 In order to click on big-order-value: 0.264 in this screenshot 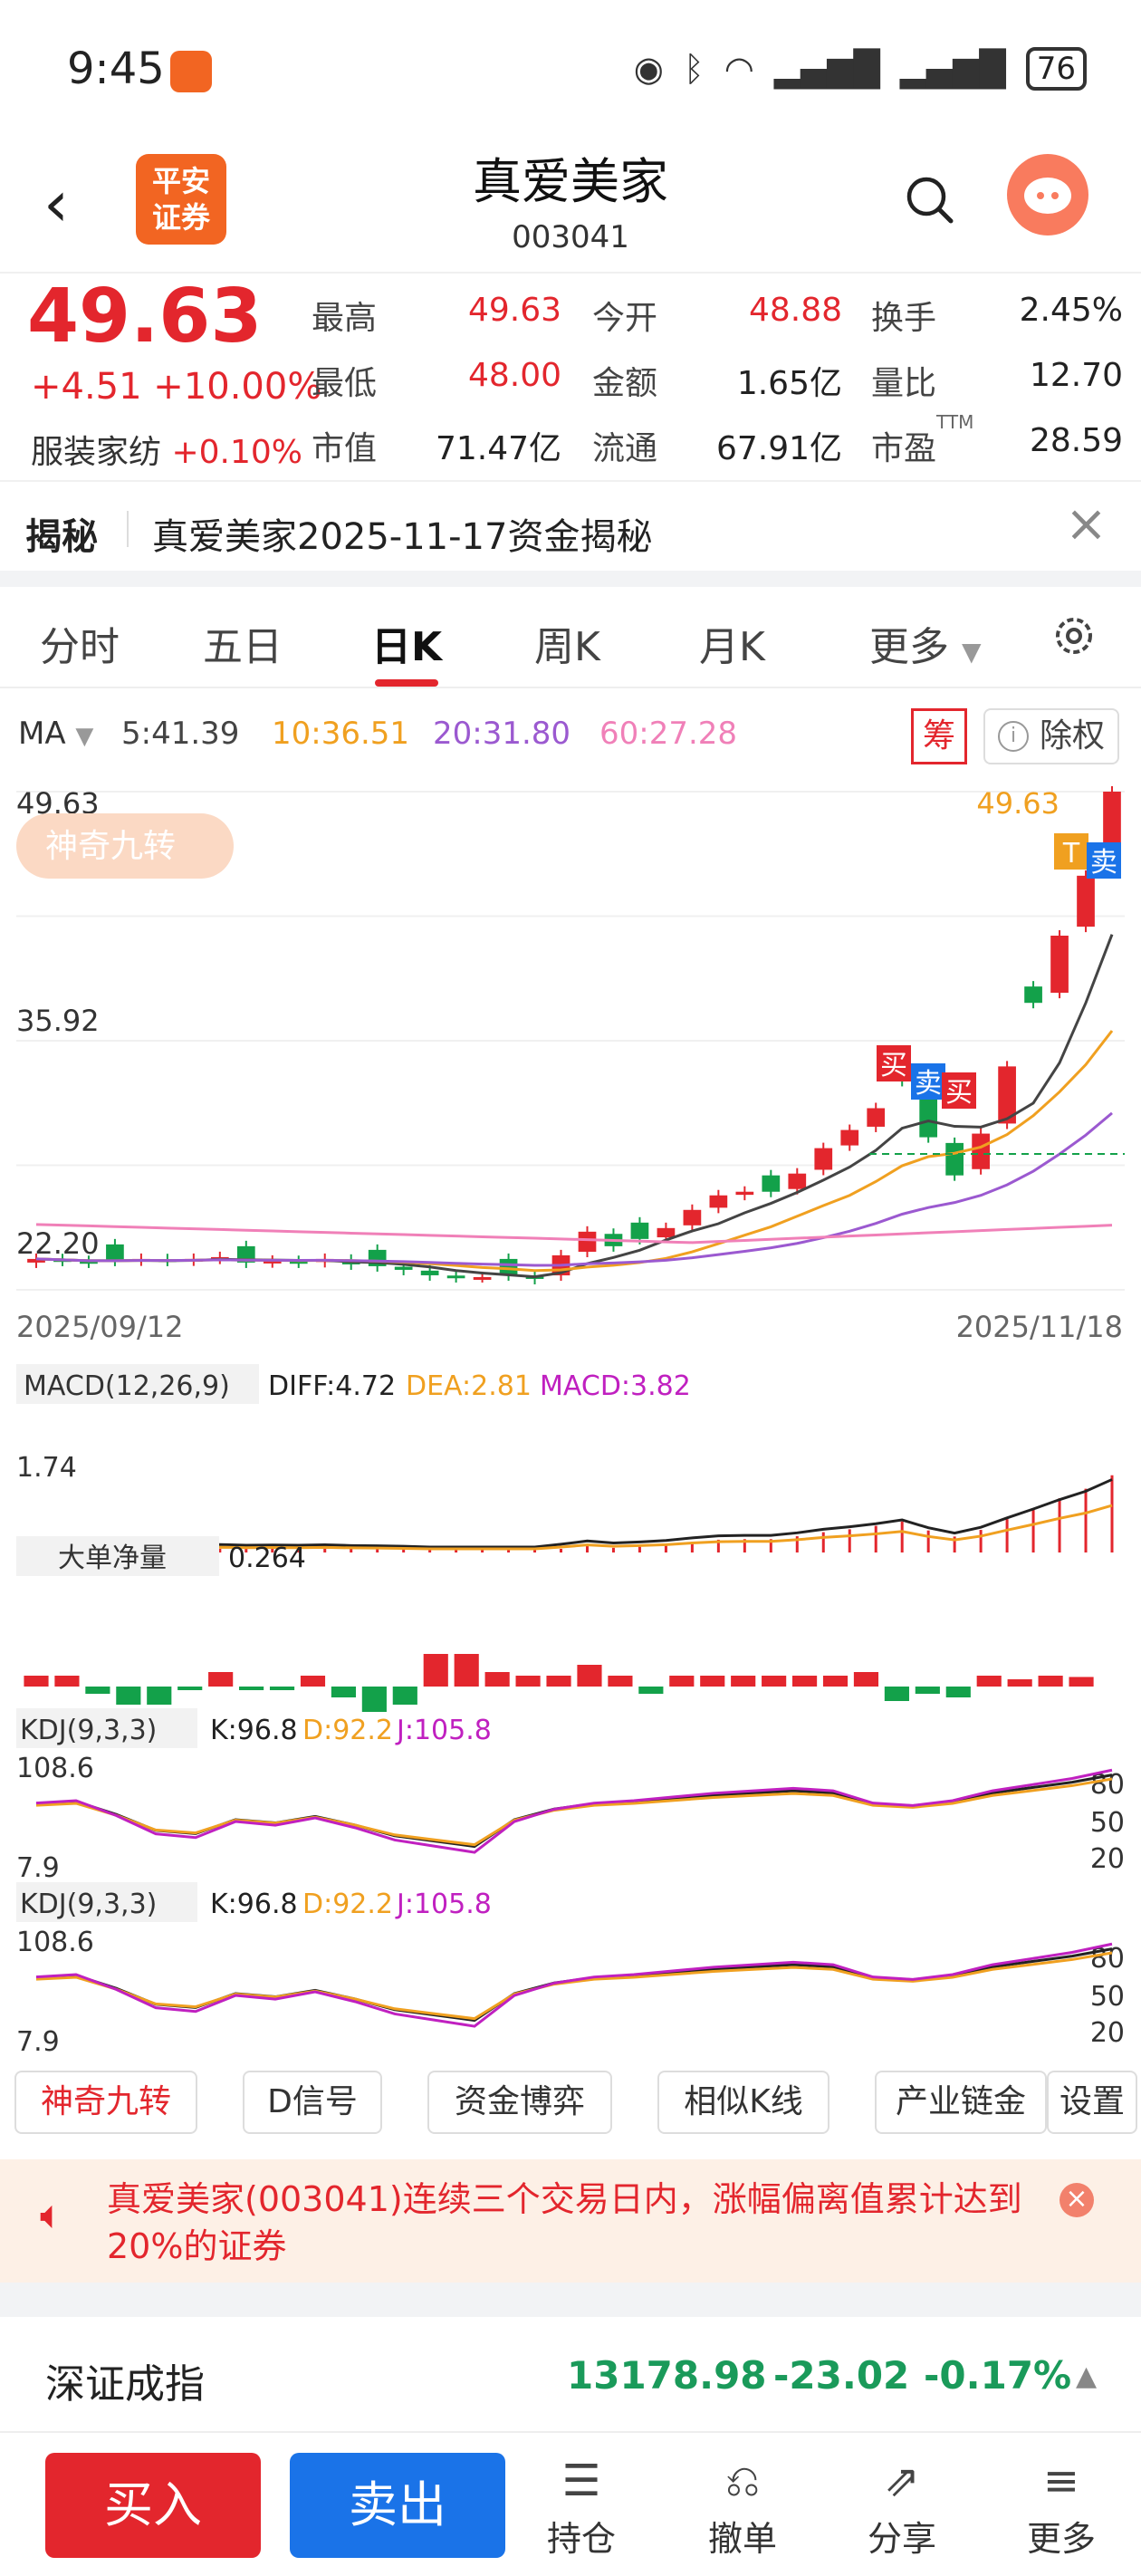, I will do `click(267, 1558)`.